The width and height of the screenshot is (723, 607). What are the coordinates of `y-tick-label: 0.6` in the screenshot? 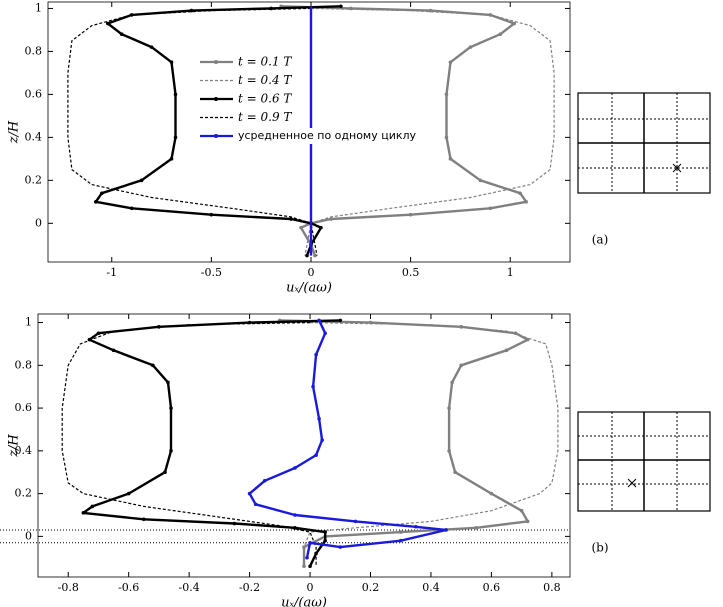 It's located at (24, 407).